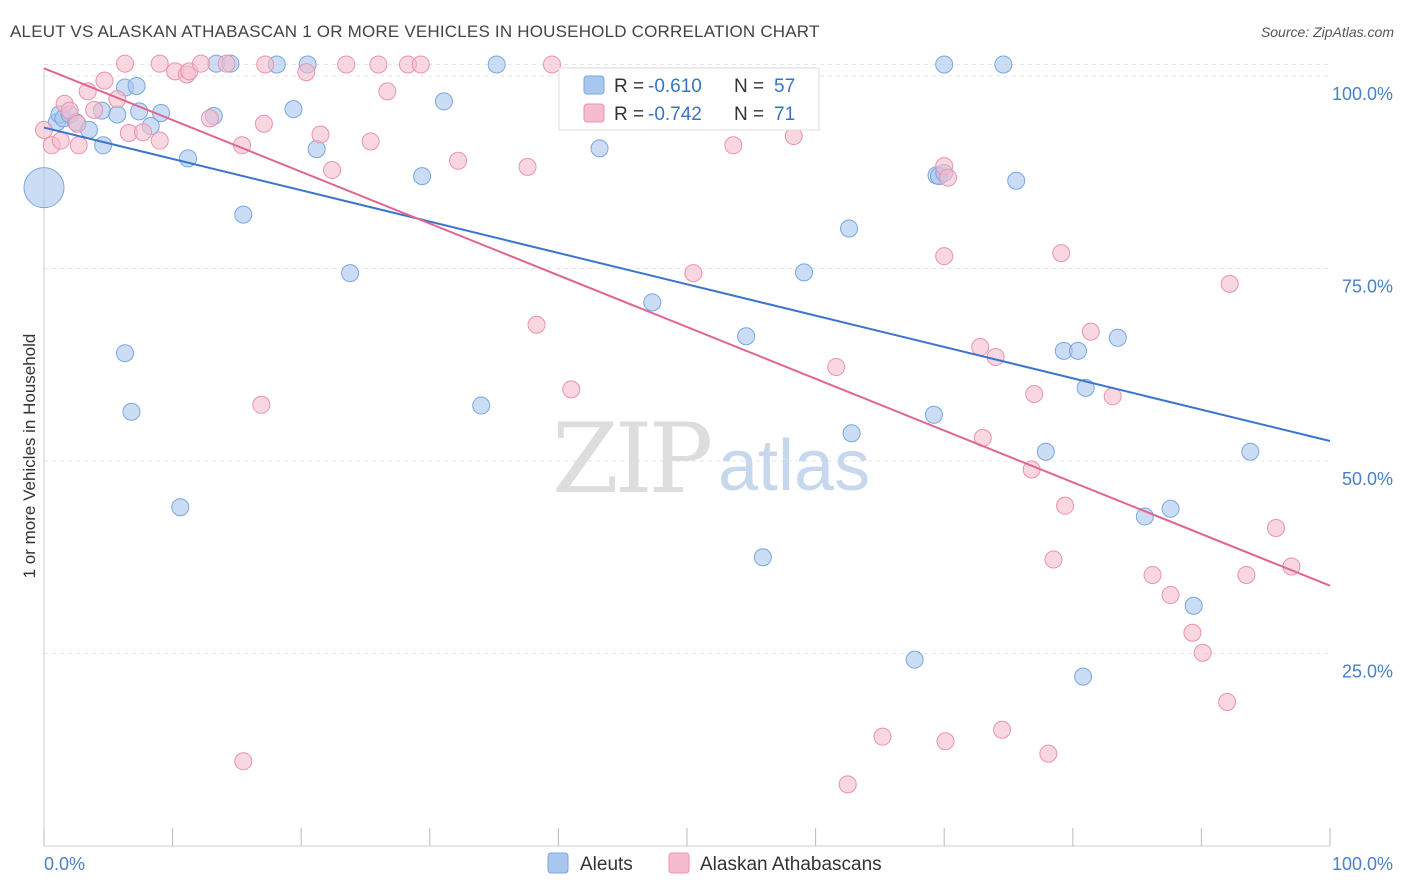 Image resolution: width=1406 pixels, height=892 pixels. I want to click on series-legend-swatch-aleuts, so click(558, 863).